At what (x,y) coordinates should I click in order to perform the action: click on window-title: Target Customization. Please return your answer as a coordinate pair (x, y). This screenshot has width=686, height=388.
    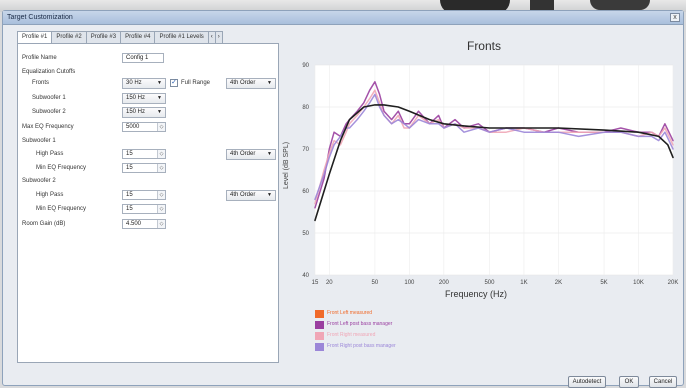
    Looking at the image, I should click on (40, 17).